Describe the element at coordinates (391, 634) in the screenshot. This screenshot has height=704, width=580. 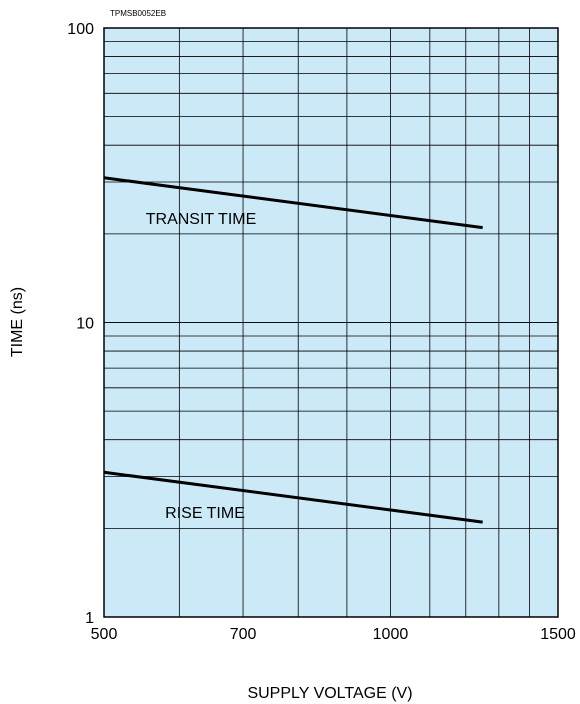
I see `x-tick-label: 1000` at that location.